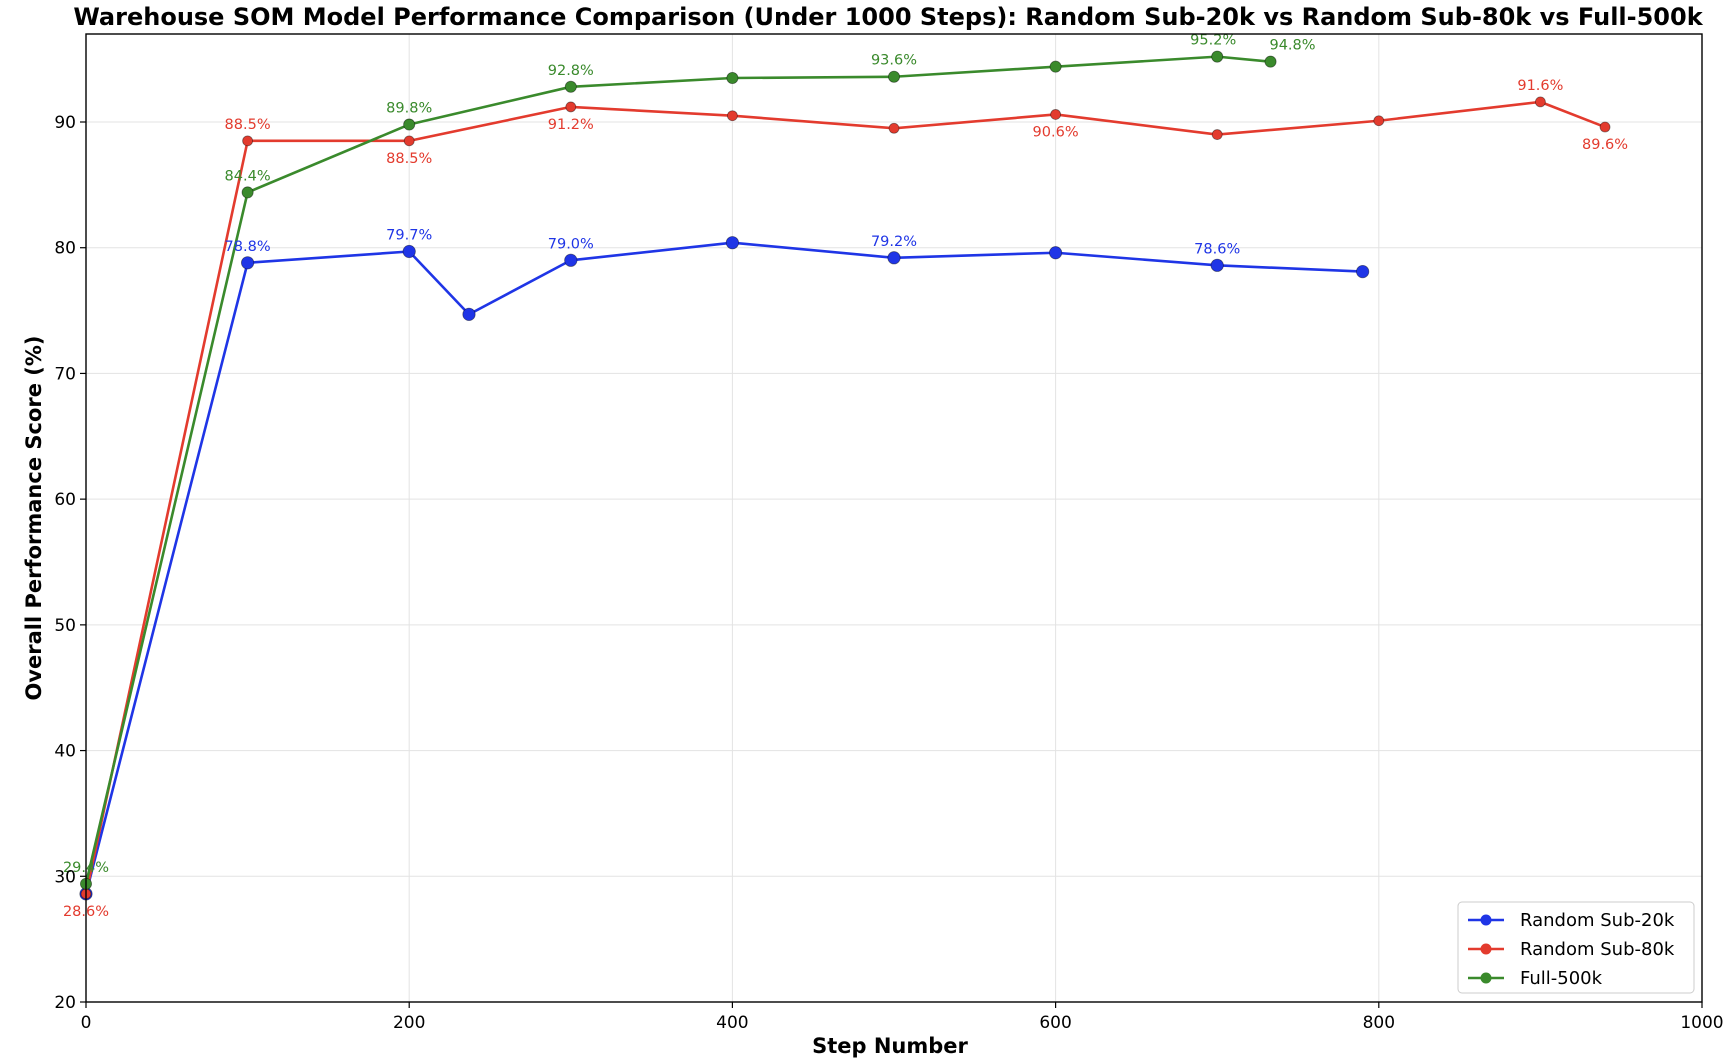 This screenshot has height=1062, width=1734. Describe the element at coordinates (409, 109) in the screenshot. I see `data-label-full-500k: 89.8%` at that location.